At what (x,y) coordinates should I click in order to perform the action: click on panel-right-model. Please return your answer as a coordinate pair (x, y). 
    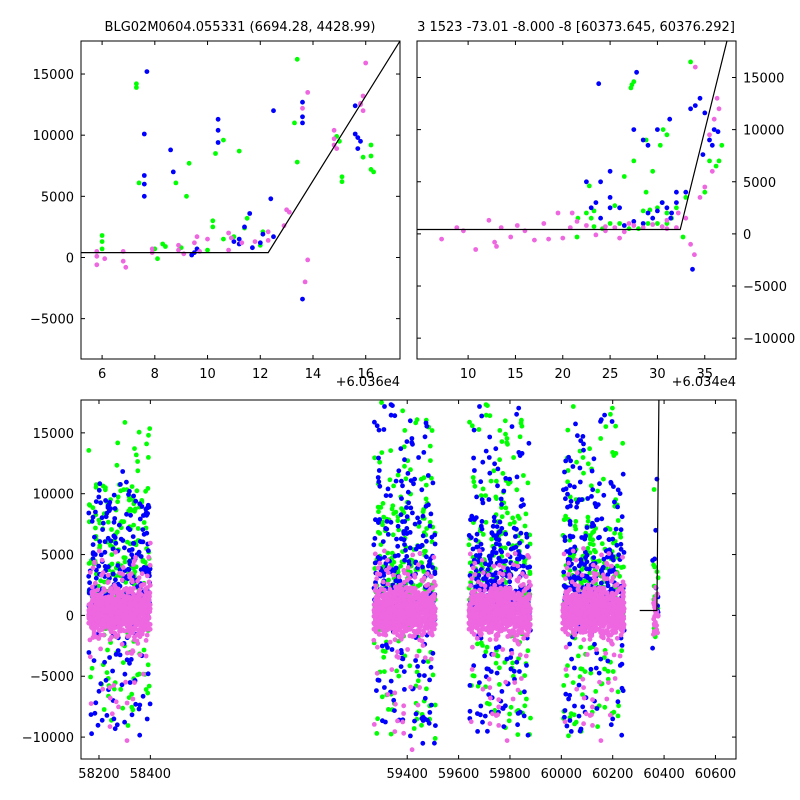
    Looking at the image, I should click on (572, 136).